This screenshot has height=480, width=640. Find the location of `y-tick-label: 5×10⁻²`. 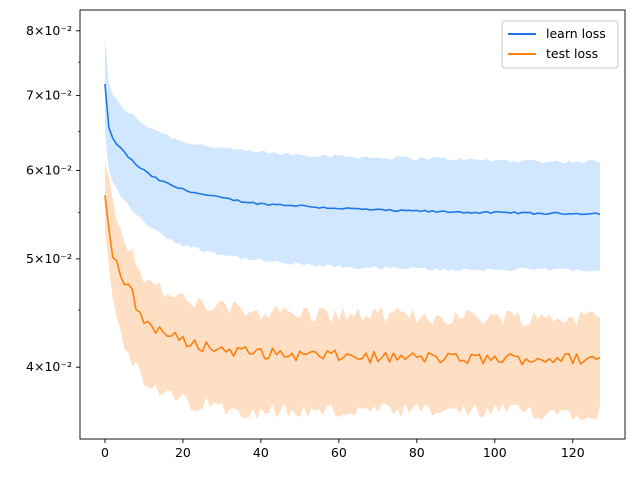

y-tick-label: 5×10⁻² is located at coordinates (49, 258).